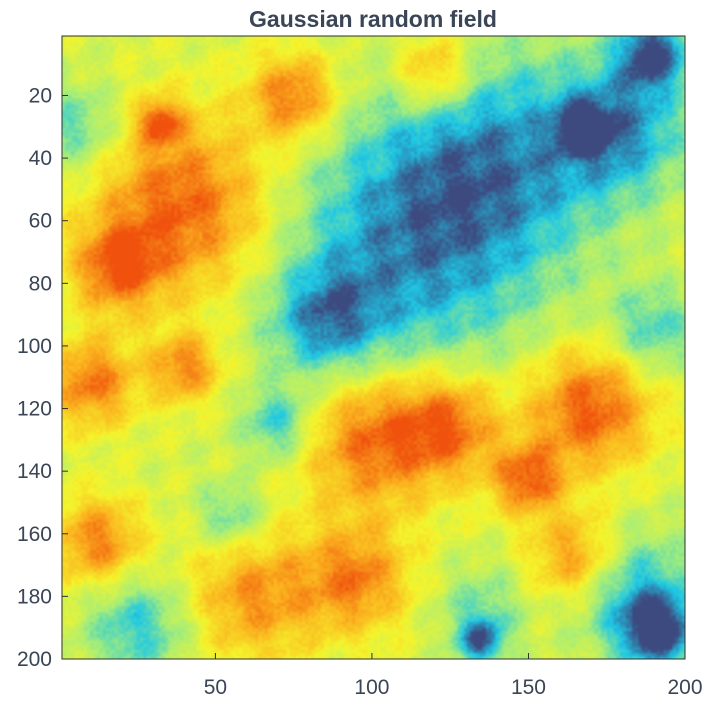 This screenshot has width=715, height=707. I want to click on y-tick-label: 20, so click(40, 95).